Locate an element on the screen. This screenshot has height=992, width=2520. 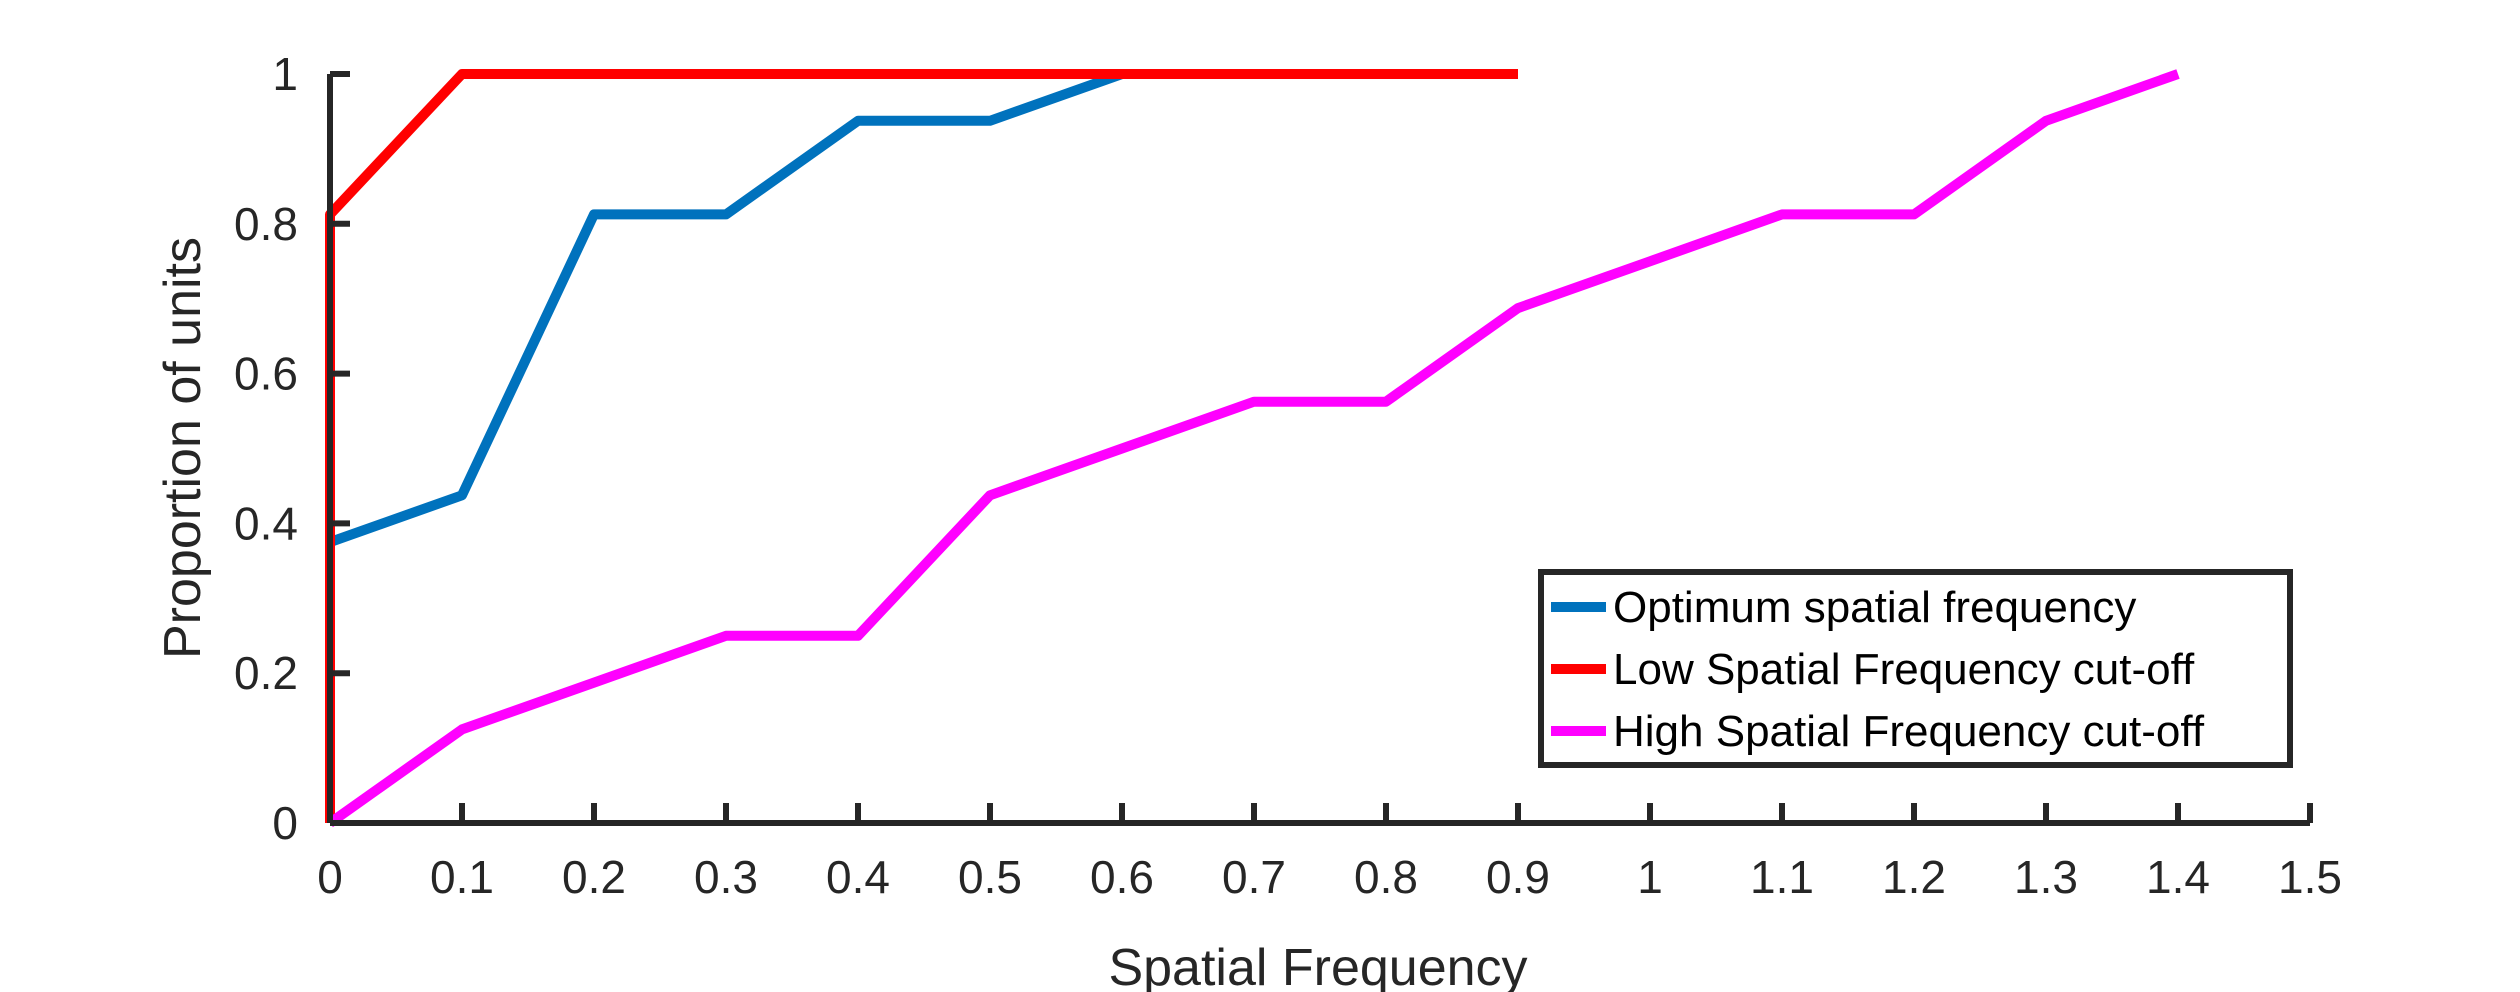
x-axis-title: Spatial Frequency is located at coordinates (1317, 965).